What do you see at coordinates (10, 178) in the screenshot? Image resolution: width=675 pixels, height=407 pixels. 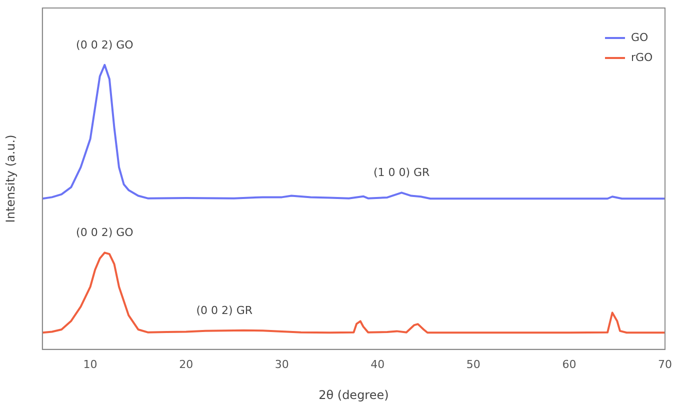 I see `y-axis-title: Intensity (a.u.)` at bounding box center [10, 178].